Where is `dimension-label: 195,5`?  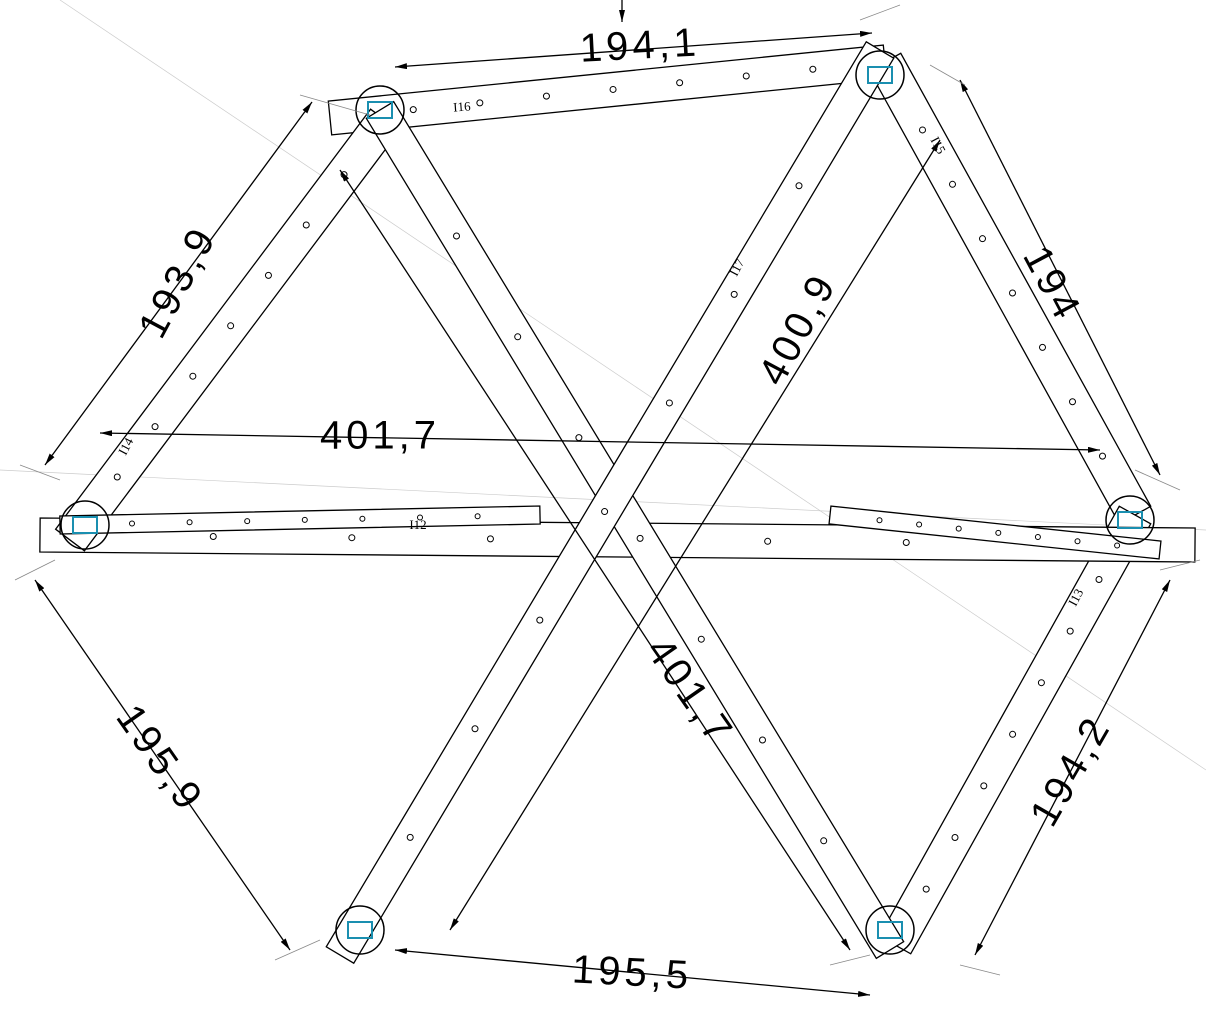
dimension-label: 195,5 is located at coordinates (632, 972).